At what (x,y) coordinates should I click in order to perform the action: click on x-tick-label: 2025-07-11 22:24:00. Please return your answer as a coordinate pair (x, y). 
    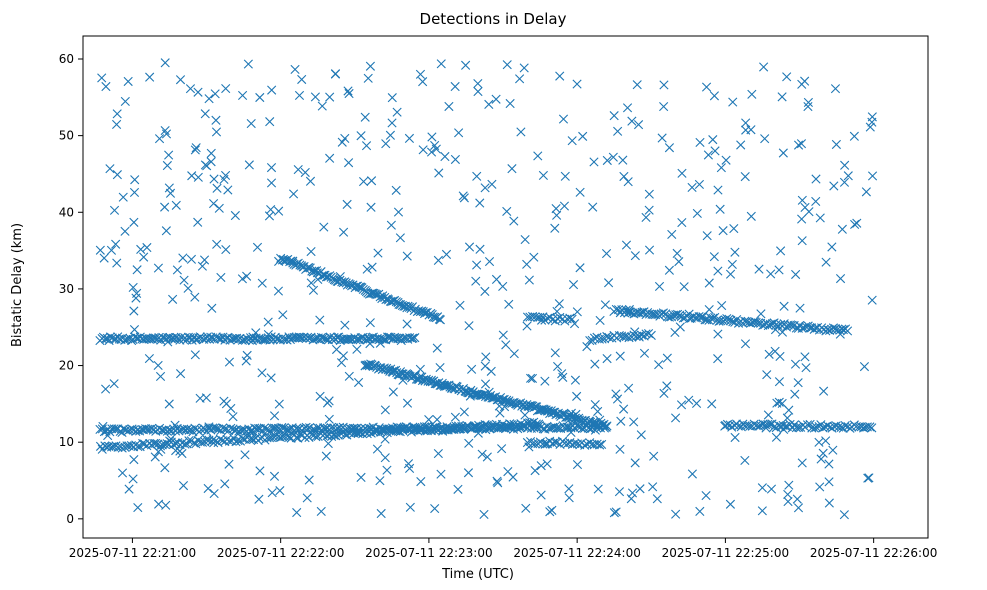
    Looking at the image, I should click on (576, 553).